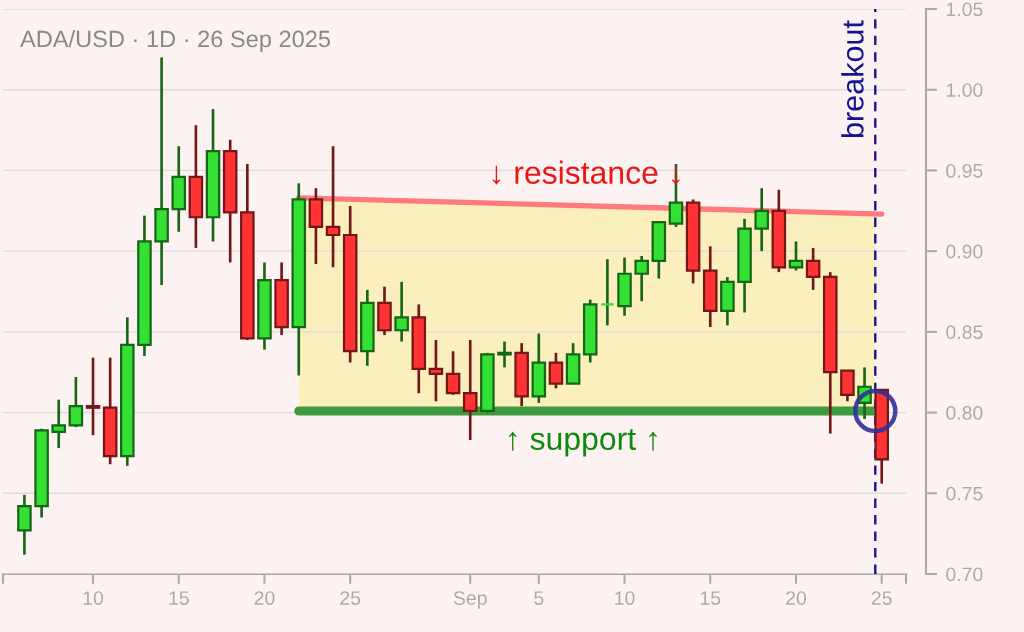 This screenshot has width=1024, height=632. What do you see at coordinates (964, 493) in the screenshot?
I see `y-tick-label: 0.75` at bounding box center [964, 493].